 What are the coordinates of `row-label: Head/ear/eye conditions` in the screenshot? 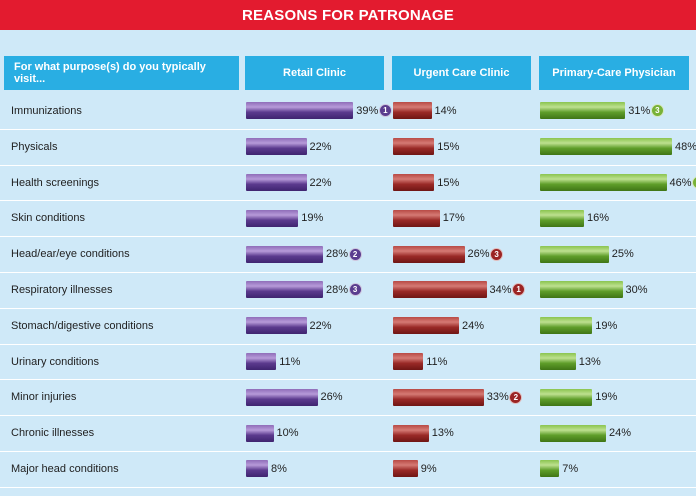 It's located at (70, 254).